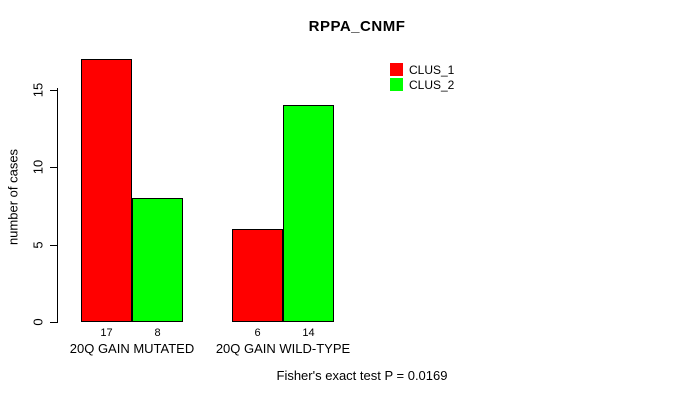 This screenshot has height=400, width=690. Describe the element at coordinates (257, 275) in the screenshot. I see `bar-clus_1-group2` at that location.